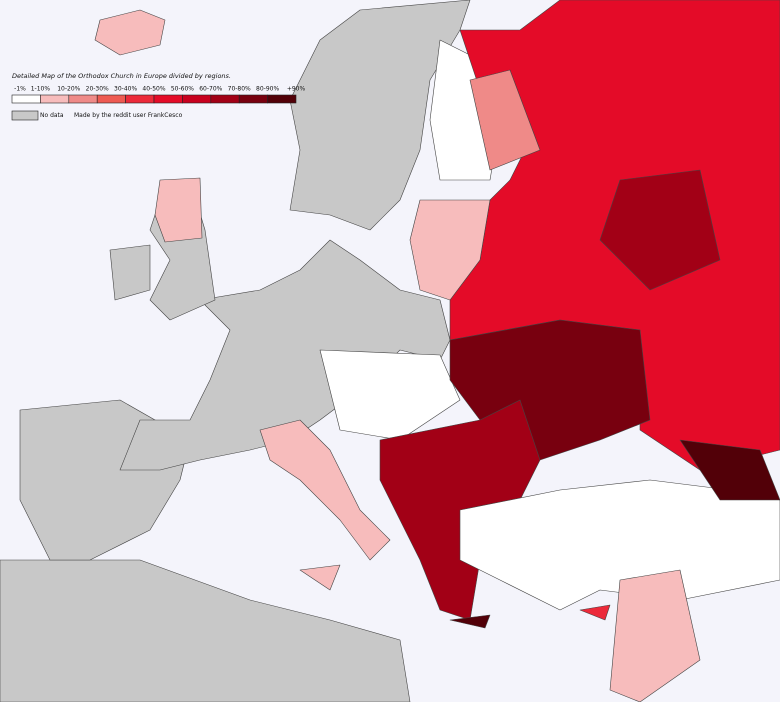 The image size is (780, 702). I want to click on credit: Made by the reddit user FrankCesco, so click(128, 115).